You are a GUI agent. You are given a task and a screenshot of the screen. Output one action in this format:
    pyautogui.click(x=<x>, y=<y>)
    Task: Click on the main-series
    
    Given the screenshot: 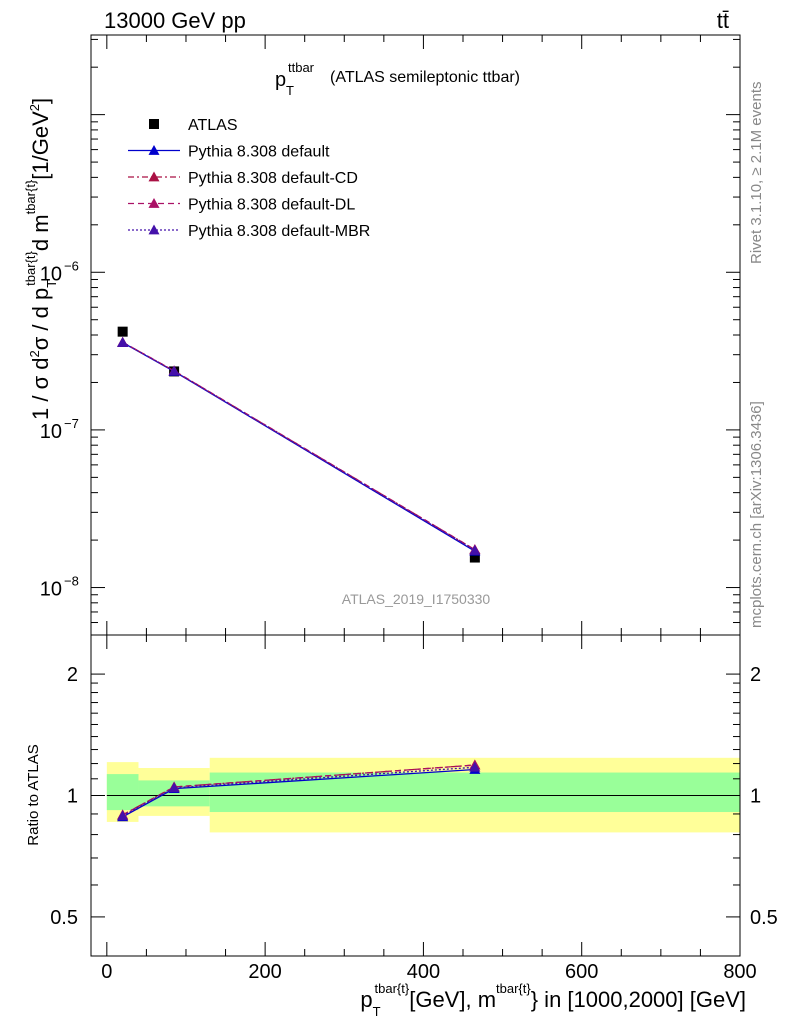 What is the action you would take?
    pyautogui.click(x=299, y=444)
    